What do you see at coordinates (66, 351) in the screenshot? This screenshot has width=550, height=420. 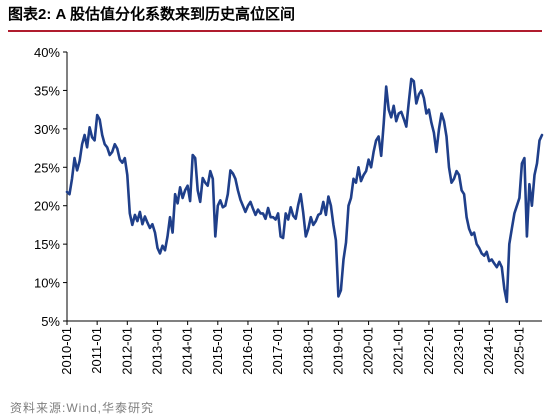 I see `x-tick-label: 2010-01` at bounding box center [66, 351].